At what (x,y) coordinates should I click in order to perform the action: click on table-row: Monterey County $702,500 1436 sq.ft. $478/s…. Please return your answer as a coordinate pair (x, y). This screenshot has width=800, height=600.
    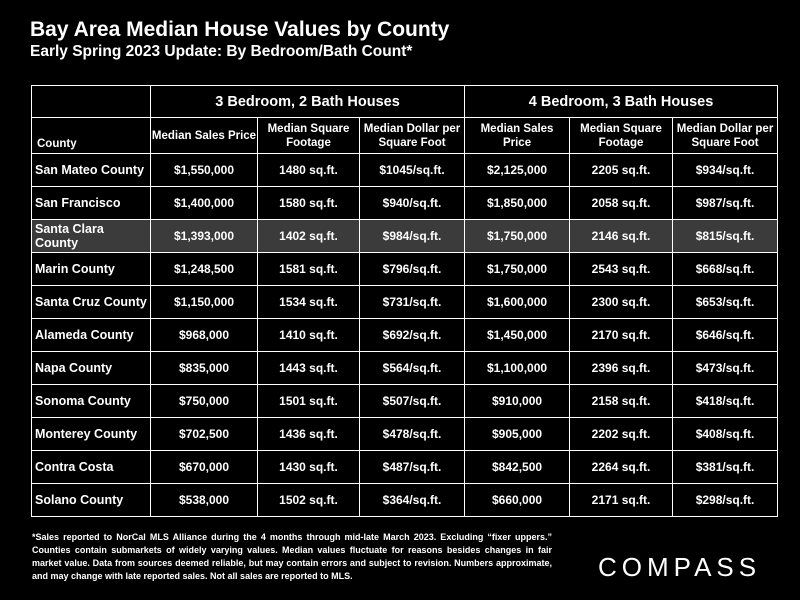
    Looking at the image, I should click on (405, 434).